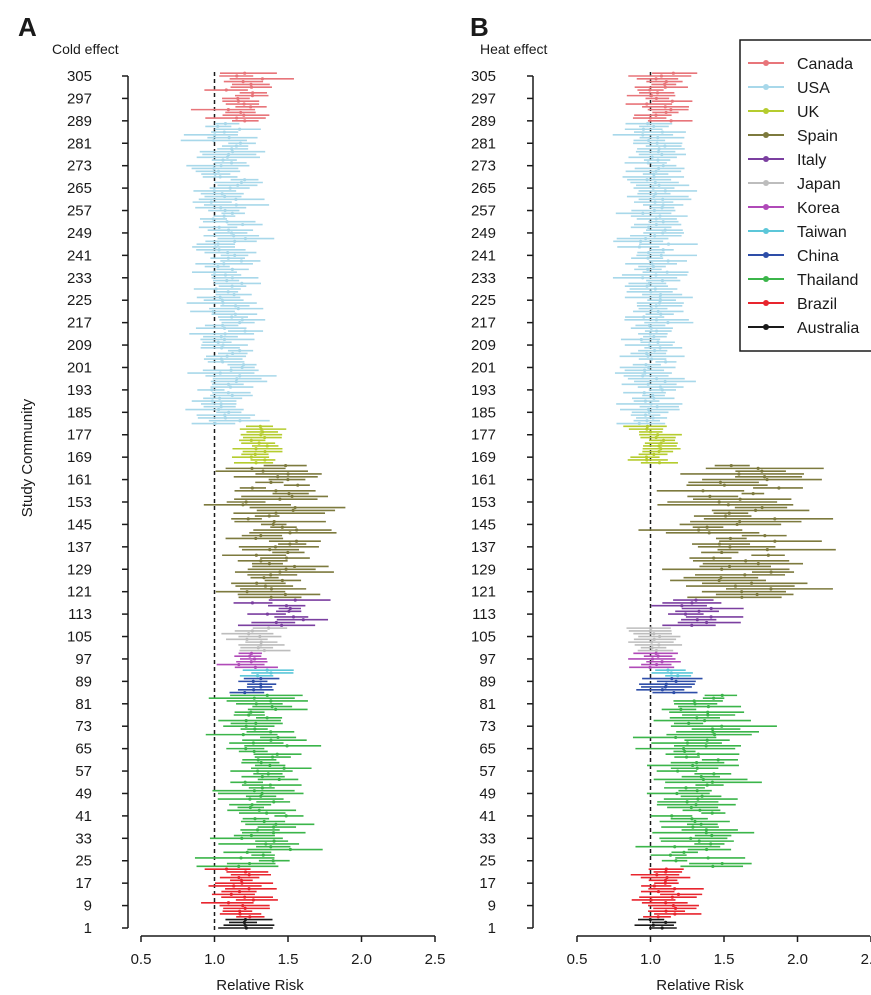  Describe the element at coordinates (79, 233) in the screenshot. I see `y-tick-label: 249` at that location.